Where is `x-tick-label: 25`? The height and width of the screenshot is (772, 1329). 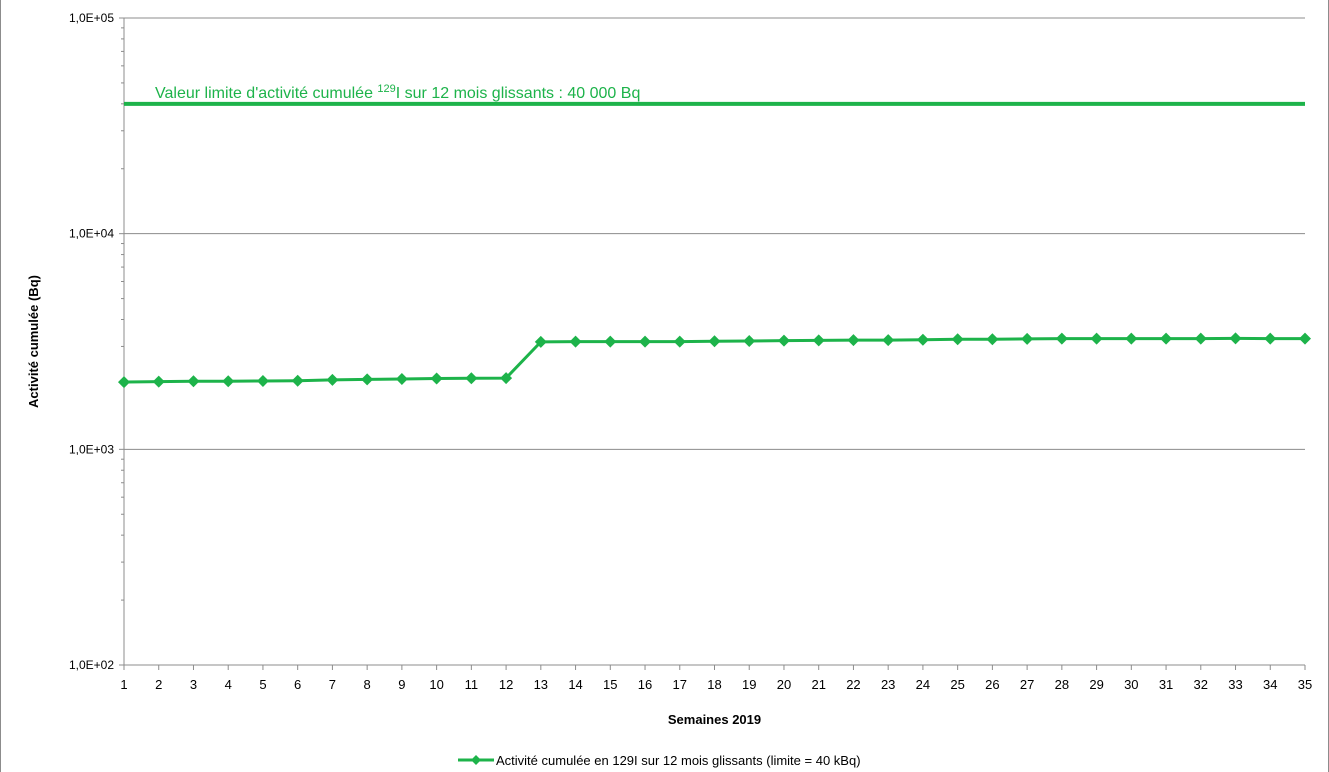
x-tick-label: 25 is located at coordinates (957, 684).